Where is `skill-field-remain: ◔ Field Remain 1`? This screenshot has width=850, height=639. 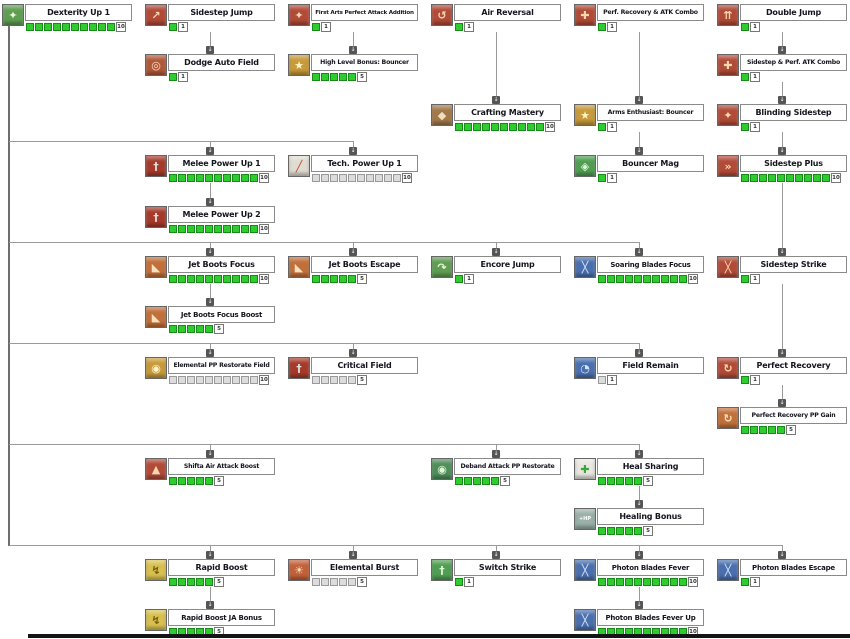 skill-field-remain: ◔ Field Remain 1 is located at coordinates (639, 371).